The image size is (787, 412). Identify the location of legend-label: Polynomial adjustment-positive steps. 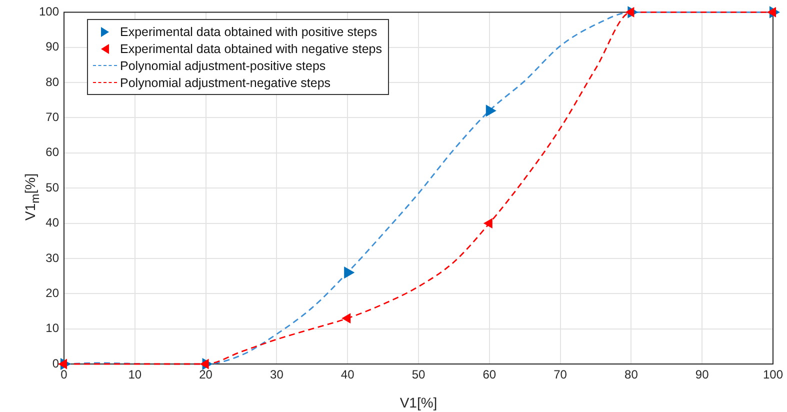
(223, 65).